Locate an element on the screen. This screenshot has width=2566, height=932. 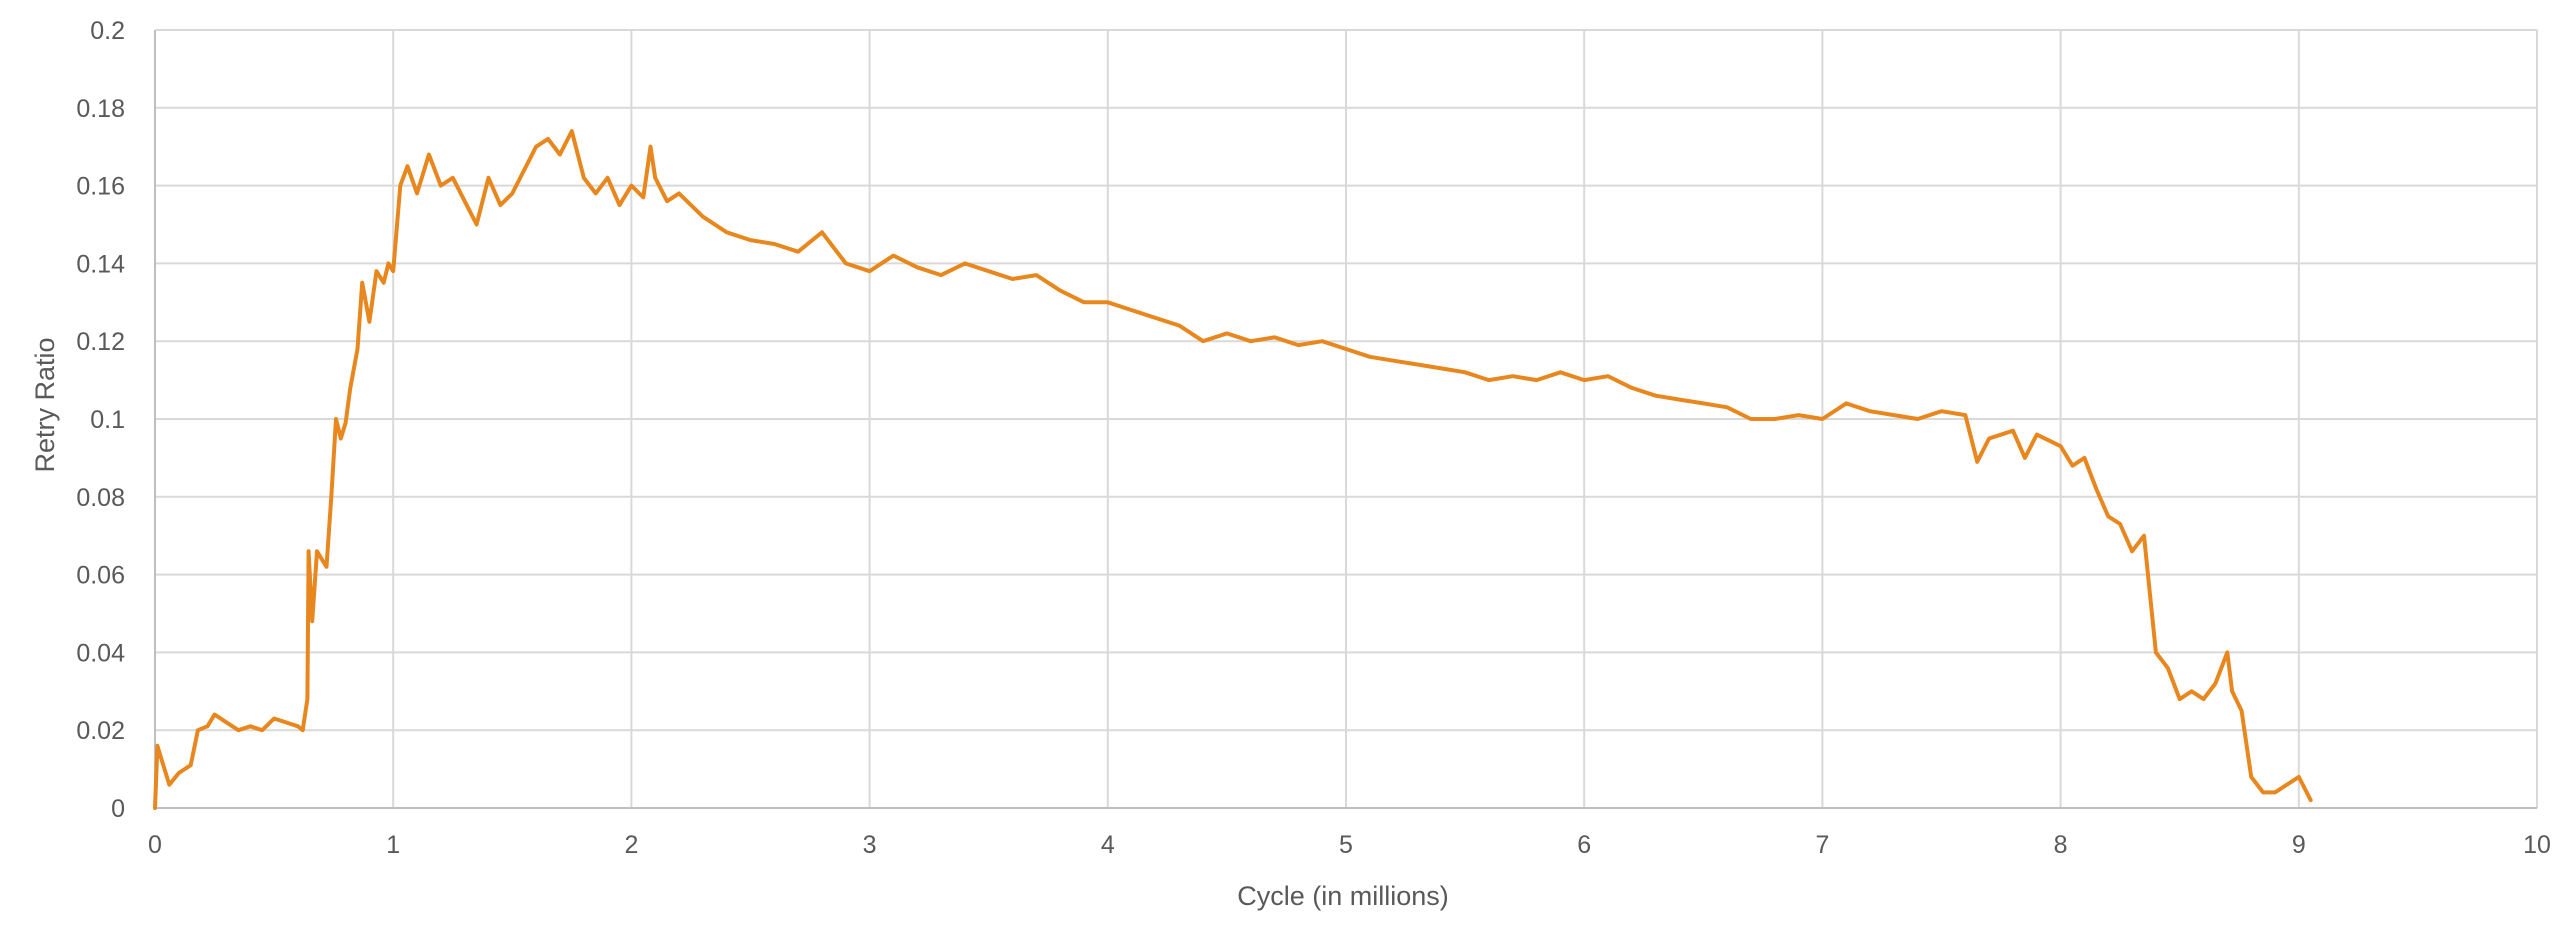
x-tick-label: 2 is located at coordinates (631, 845).